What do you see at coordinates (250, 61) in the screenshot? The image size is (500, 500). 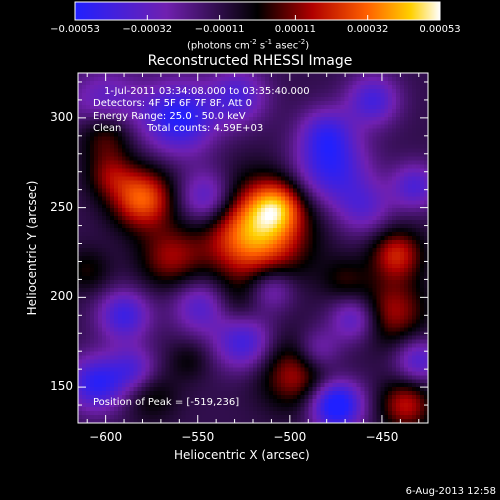 I see `chart-title: Reconstructed RHESSI Image` at bounding box center [250, 61].